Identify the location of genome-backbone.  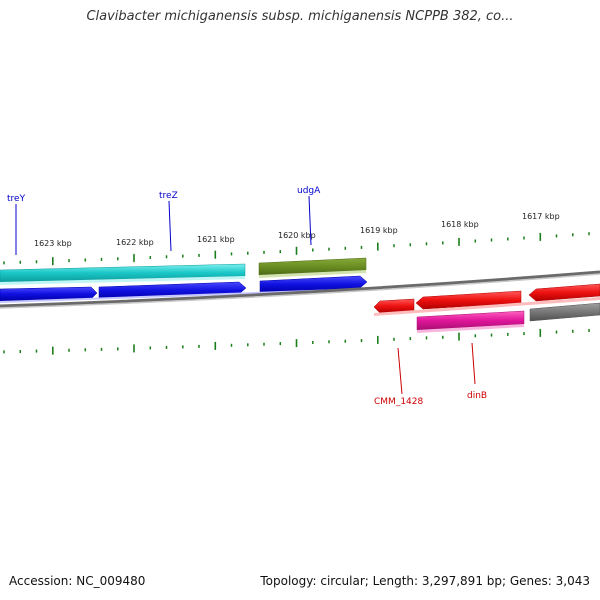
(300, 289).